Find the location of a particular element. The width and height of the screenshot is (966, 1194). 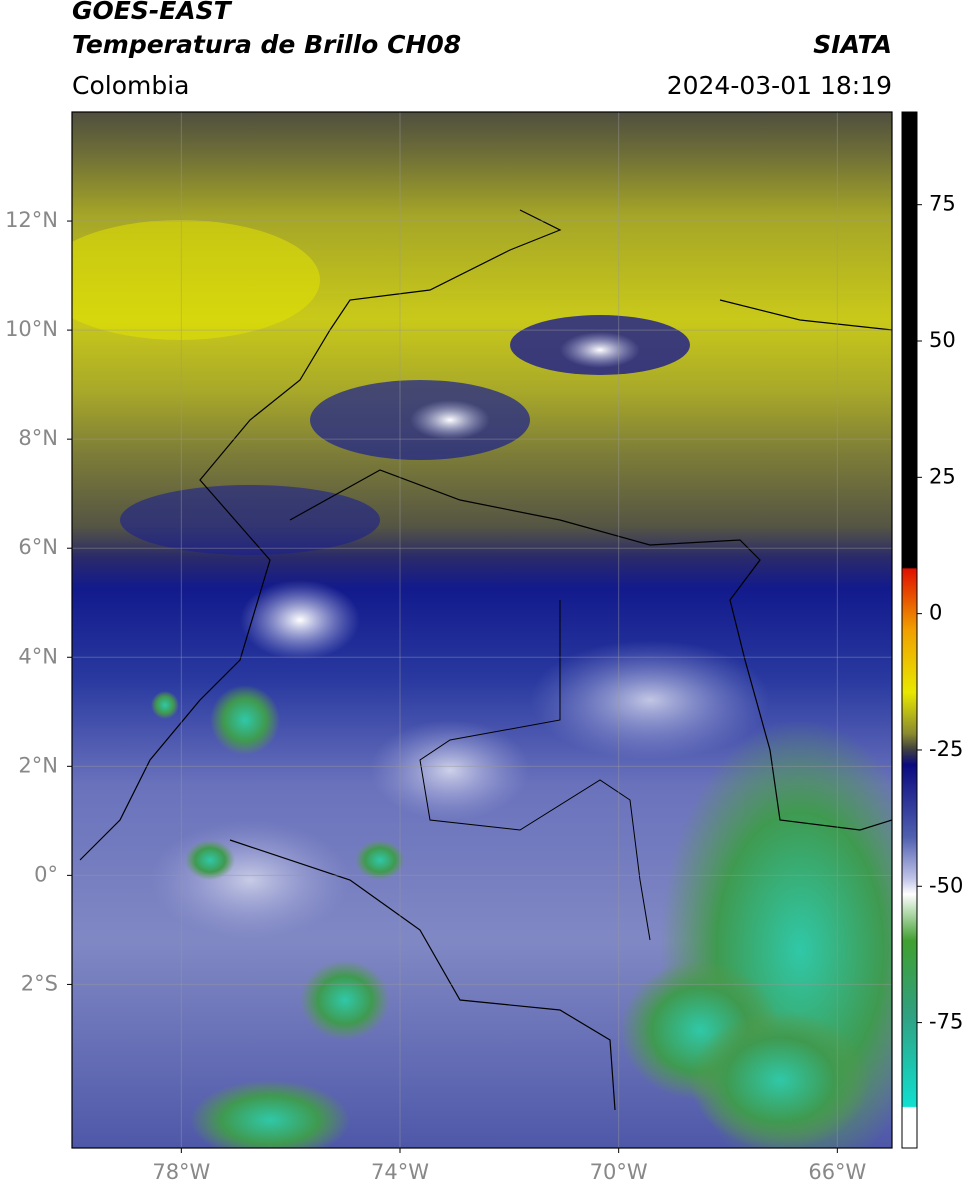

lon-label: 74°W is located at coordinates (400, 1172).